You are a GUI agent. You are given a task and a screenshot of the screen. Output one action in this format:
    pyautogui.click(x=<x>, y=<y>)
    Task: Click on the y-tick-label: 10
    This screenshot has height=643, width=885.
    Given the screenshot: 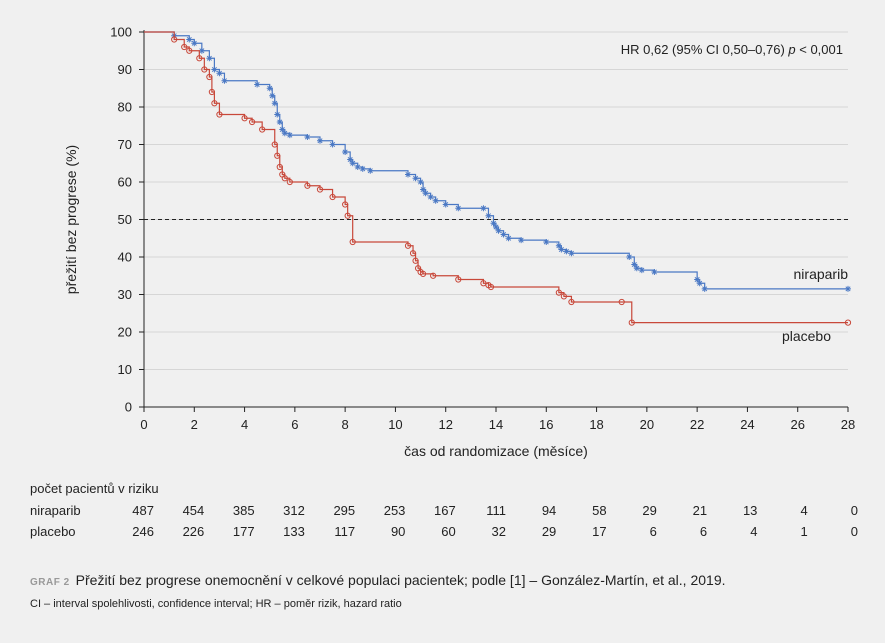 What is the action you would take?
    pyautogui.click(x=125, y=369)
    